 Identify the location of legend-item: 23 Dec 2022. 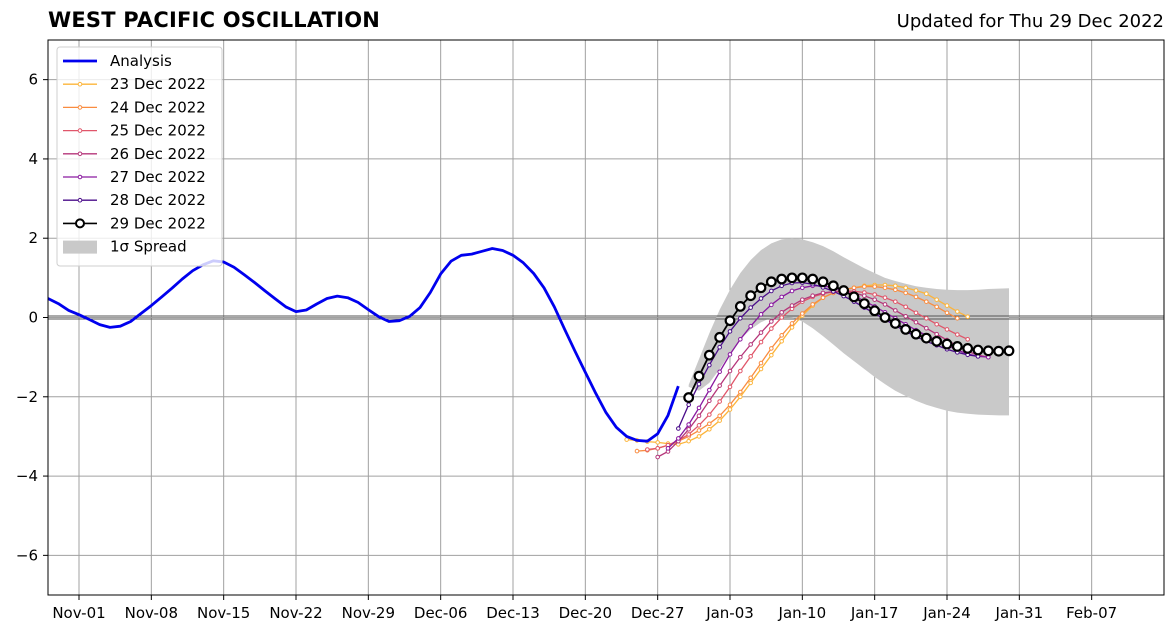
(134, 84).